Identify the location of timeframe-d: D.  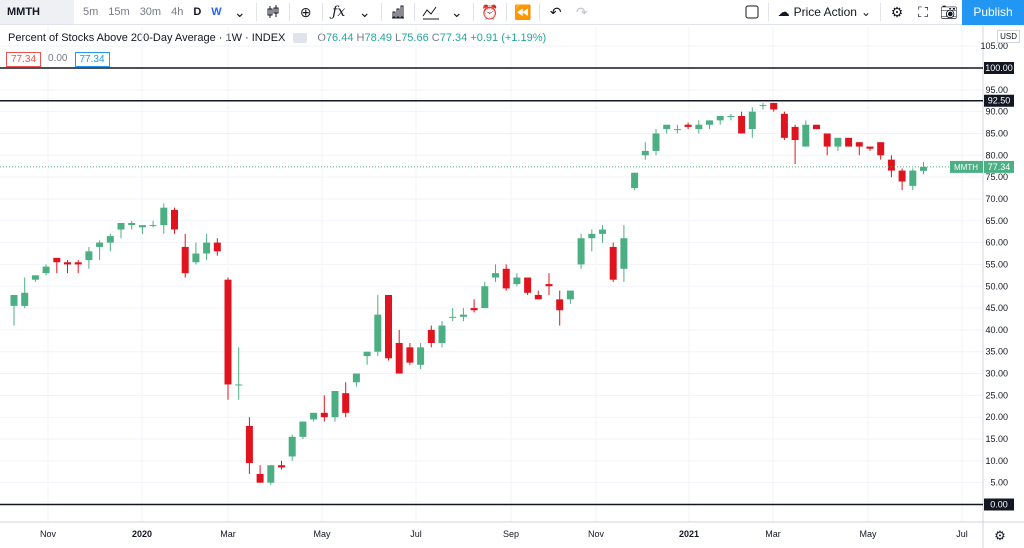
(197, 12).